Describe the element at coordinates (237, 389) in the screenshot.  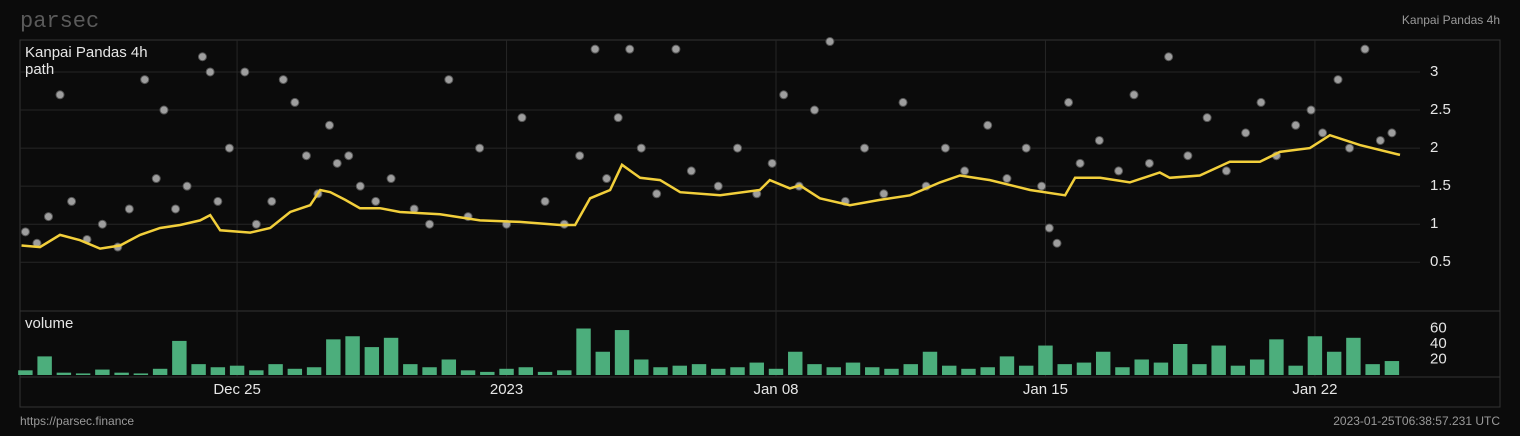
I see `x-tick-label: Dec 25` at that location.